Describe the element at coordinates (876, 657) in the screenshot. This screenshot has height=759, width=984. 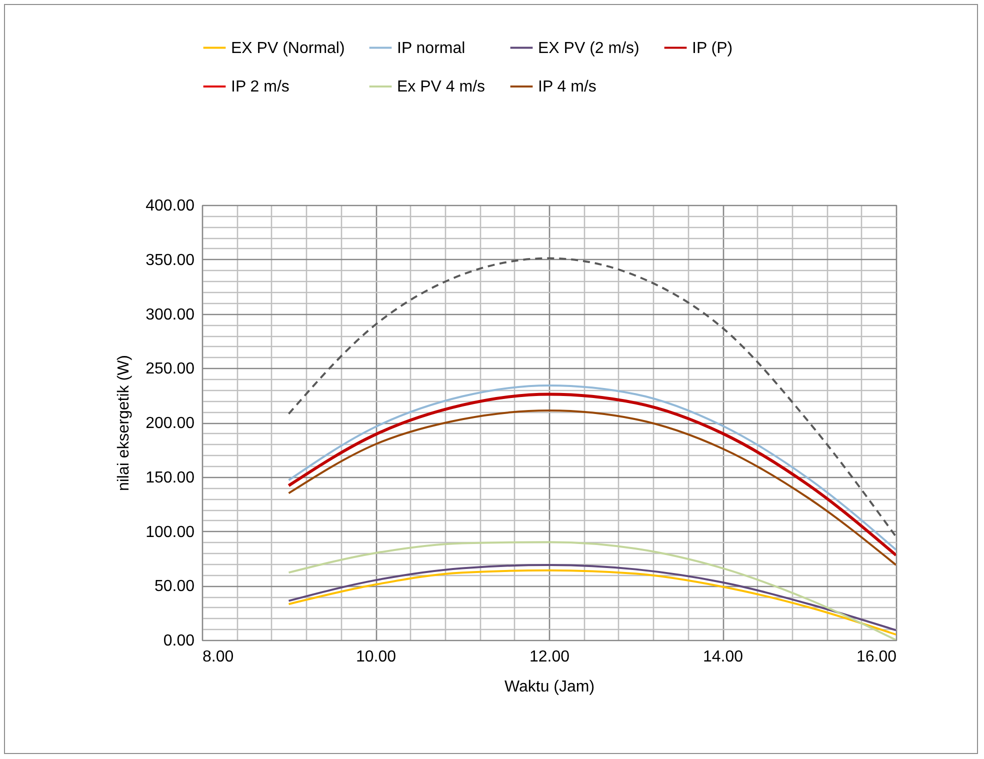
I see `x-tick-label: 16.00` at that location.